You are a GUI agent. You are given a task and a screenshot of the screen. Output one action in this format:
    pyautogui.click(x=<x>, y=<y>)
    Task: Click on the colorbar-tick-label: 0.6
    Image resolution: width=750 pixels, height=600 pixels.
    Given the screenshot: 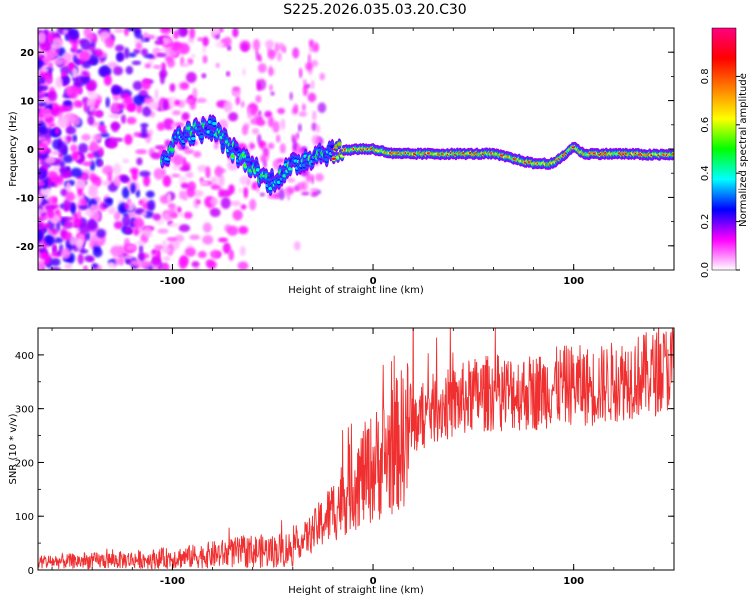 What is the action you would take?
    pyautogui.click(x=705, y=125)
    